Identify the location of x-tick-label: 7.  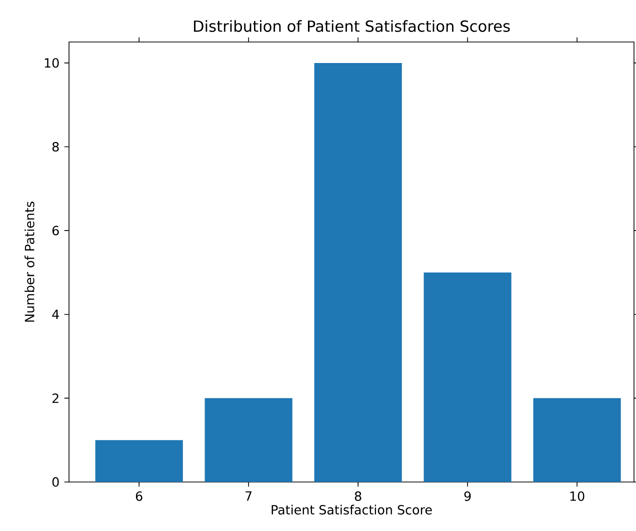
(249, 496).